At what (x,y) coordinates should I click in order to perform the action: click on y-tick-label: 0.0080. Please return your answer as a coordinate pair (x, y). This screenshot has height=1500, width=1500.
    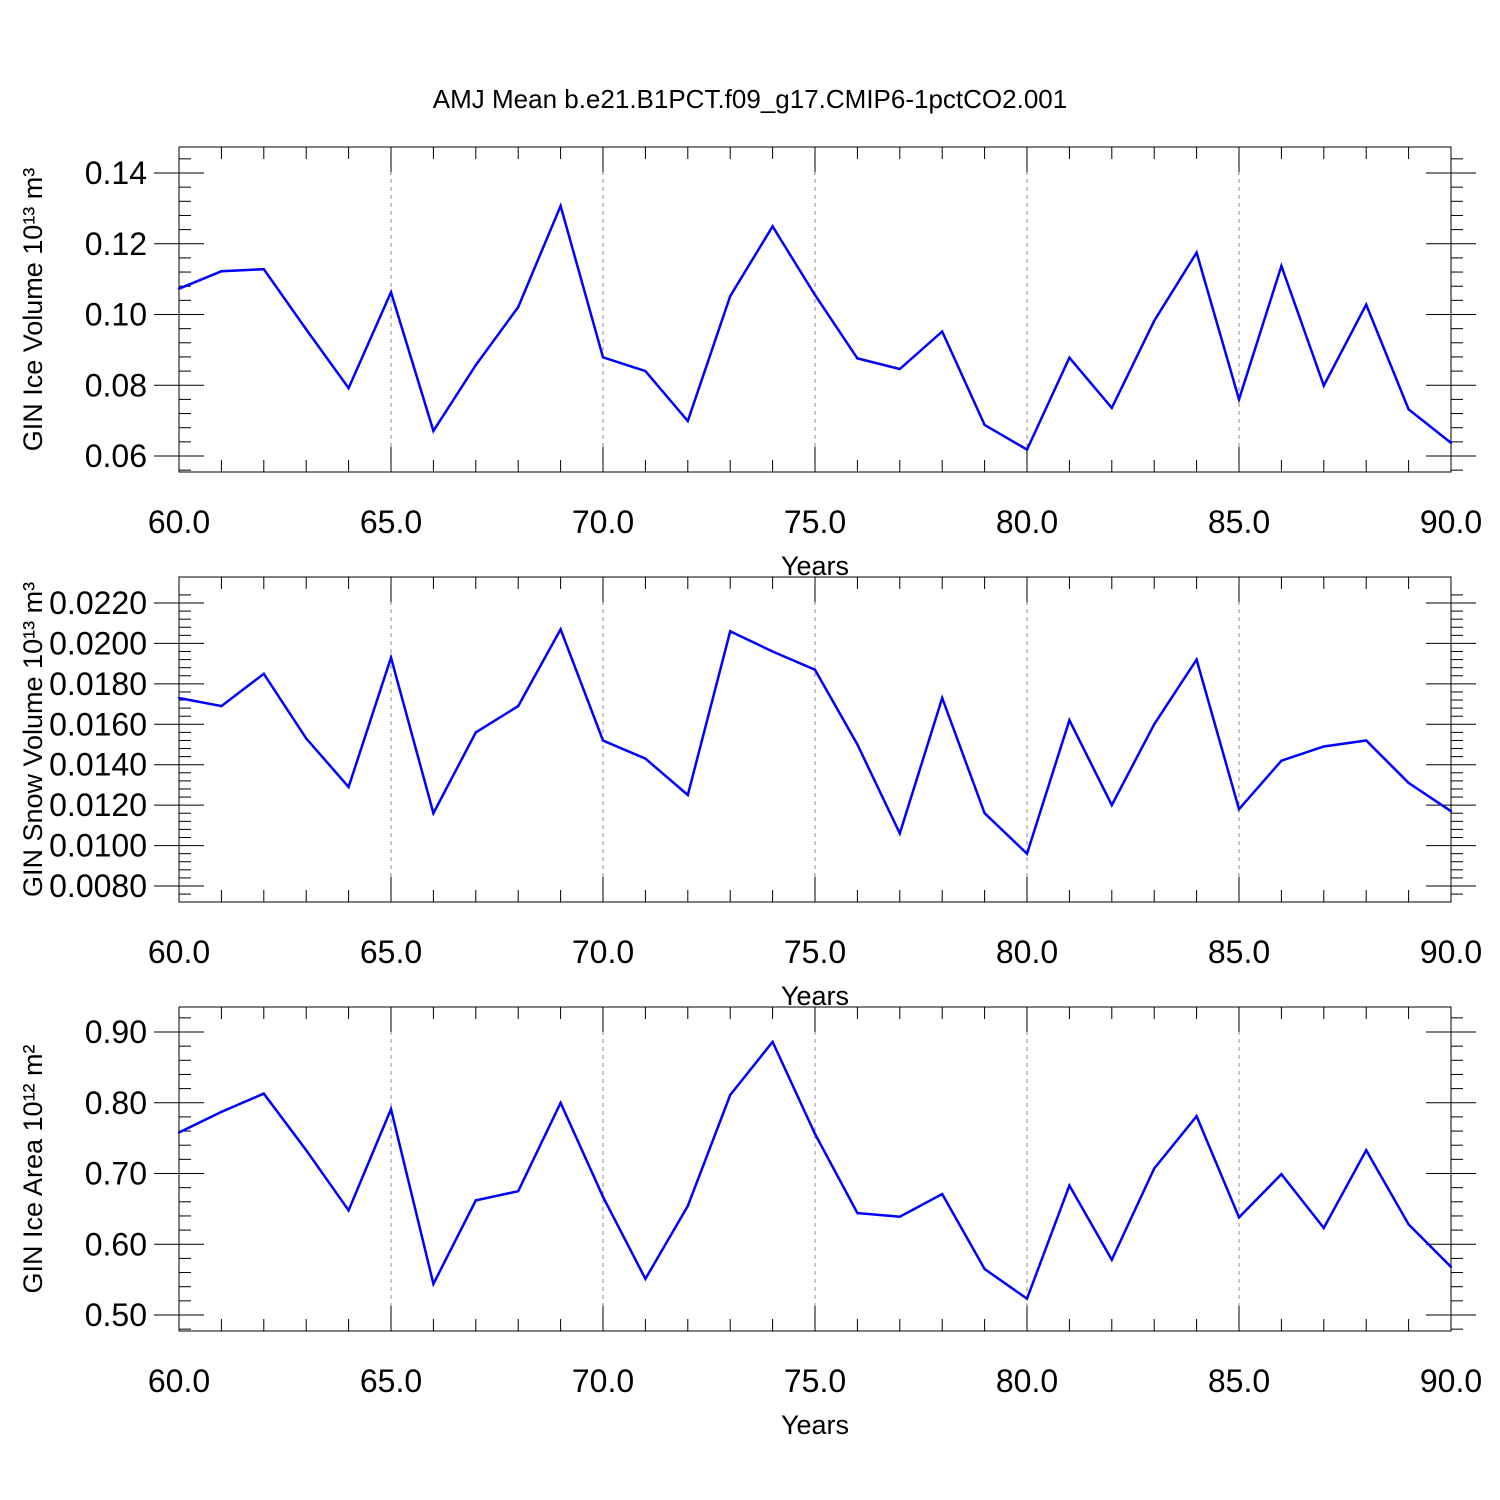
    Looking at the image, I should click on (98, 886).